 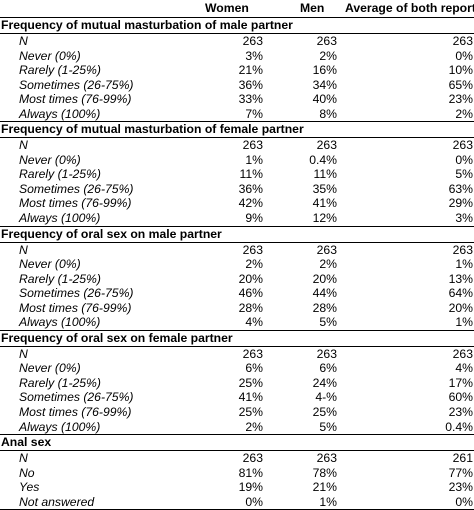 What do you see at coordinates (237, 203) in the screenshot?
I see `table-row: Most times (76-99%) 42% 41% 29%` at bounding box center [237, 203].